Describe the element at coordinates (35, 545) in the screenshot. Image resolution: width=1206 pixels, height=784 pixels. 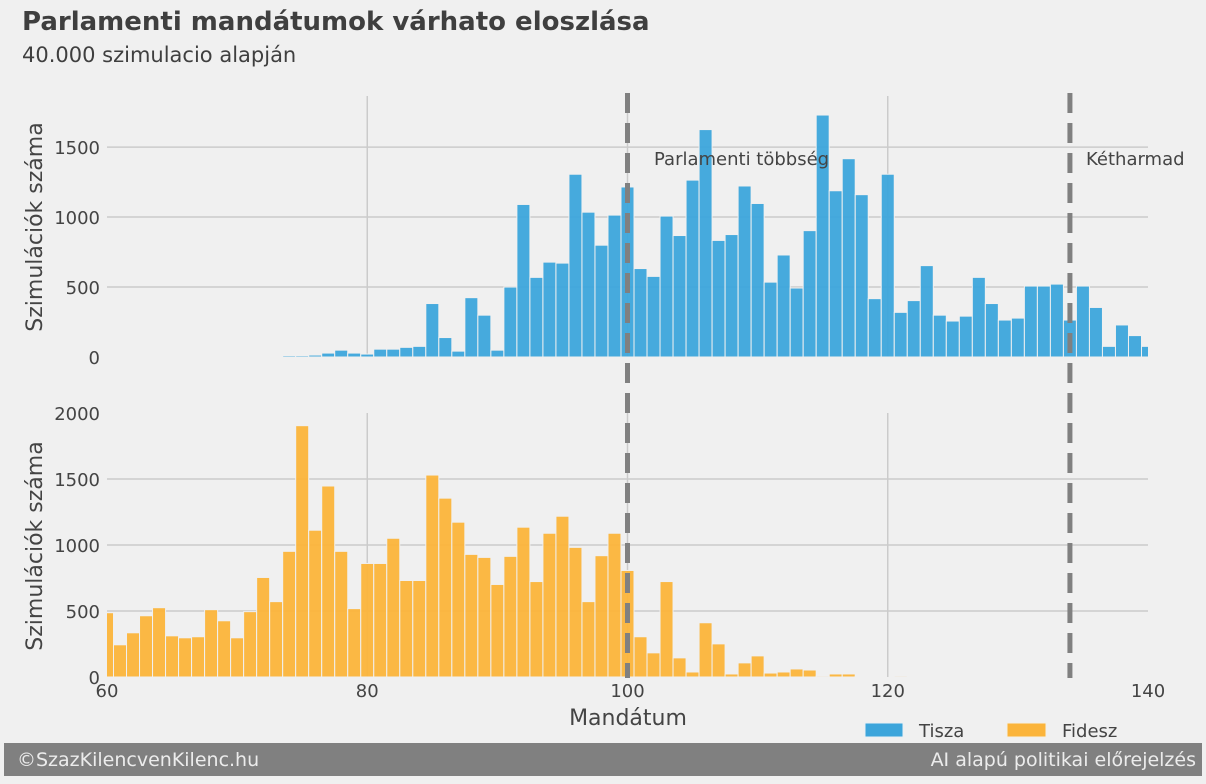
I see `bottom-y-axis-label: Szimulációk száma` at that location.